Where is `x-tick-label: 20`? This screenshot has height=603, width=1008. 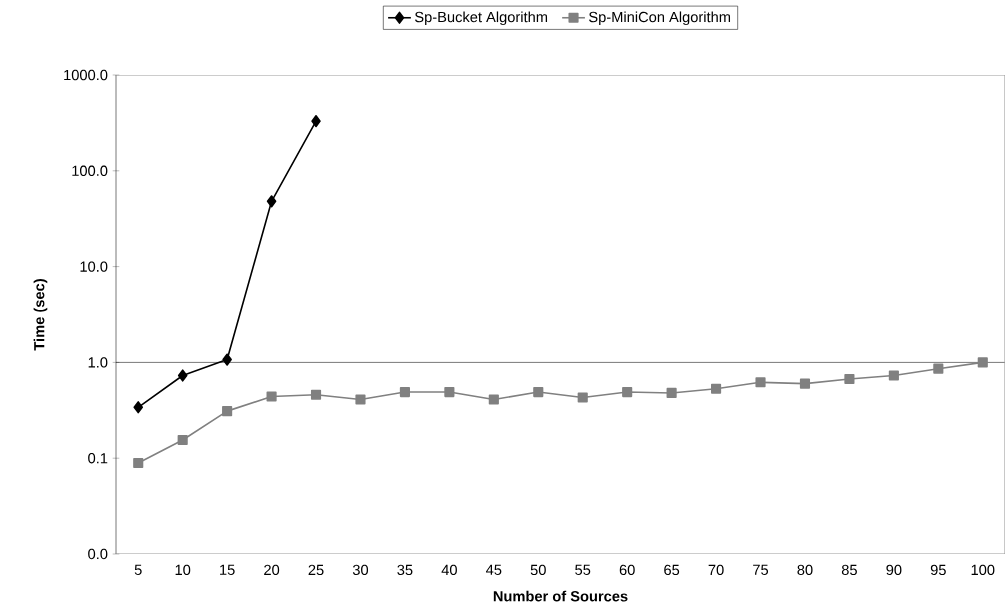
x-tick-label: 20 is located at coordinates (272, 570).